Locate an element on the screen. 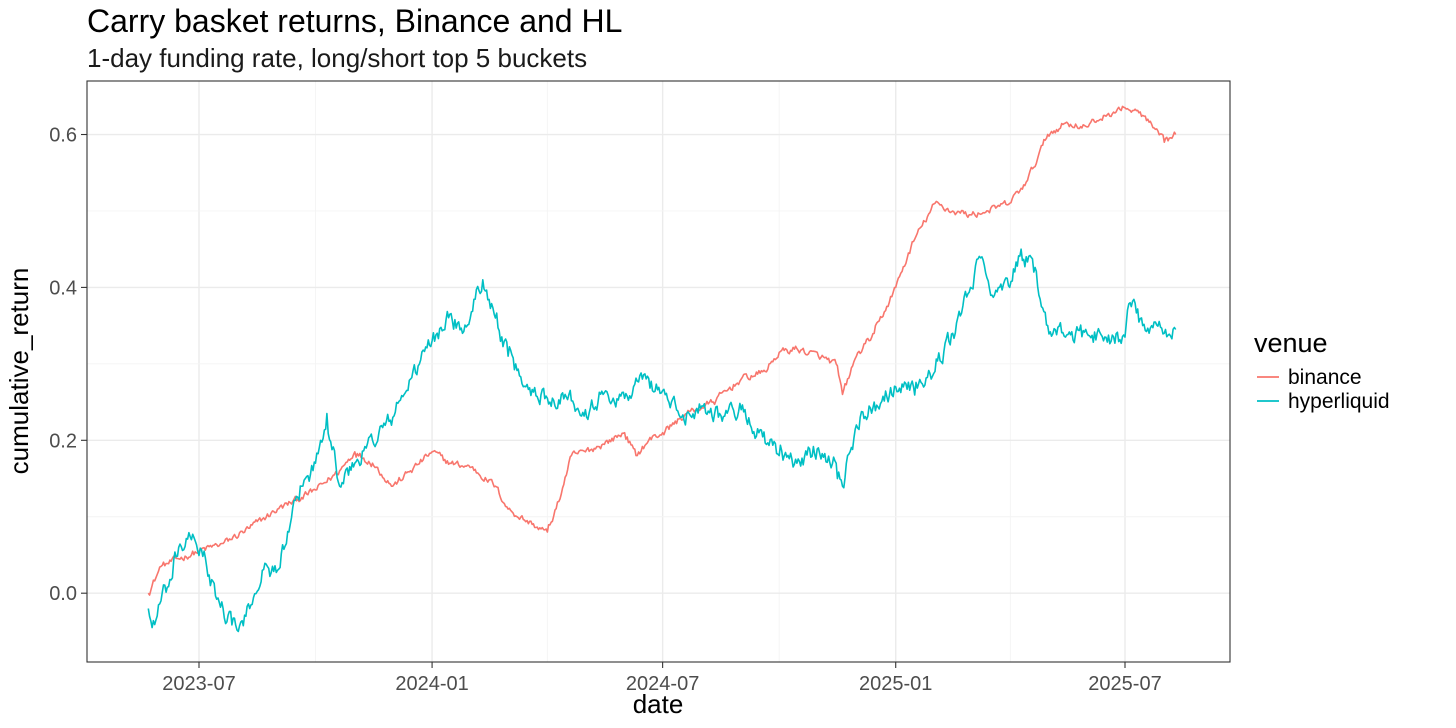 The image size is (1456, 728). x-tick-label: 2024-07 is located at coordinates (662, 684).